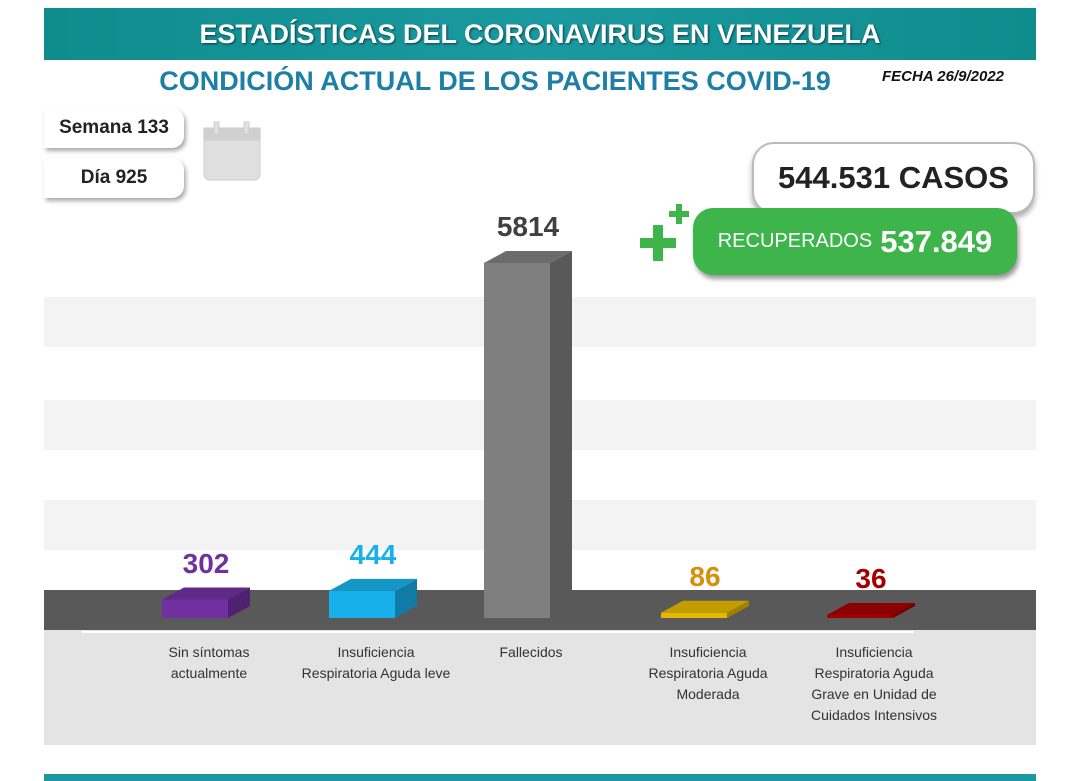  Describe the element at coordinates (209, 662) in the screenshot. I see `category-label: Sin síntomas actualmente` at that location.